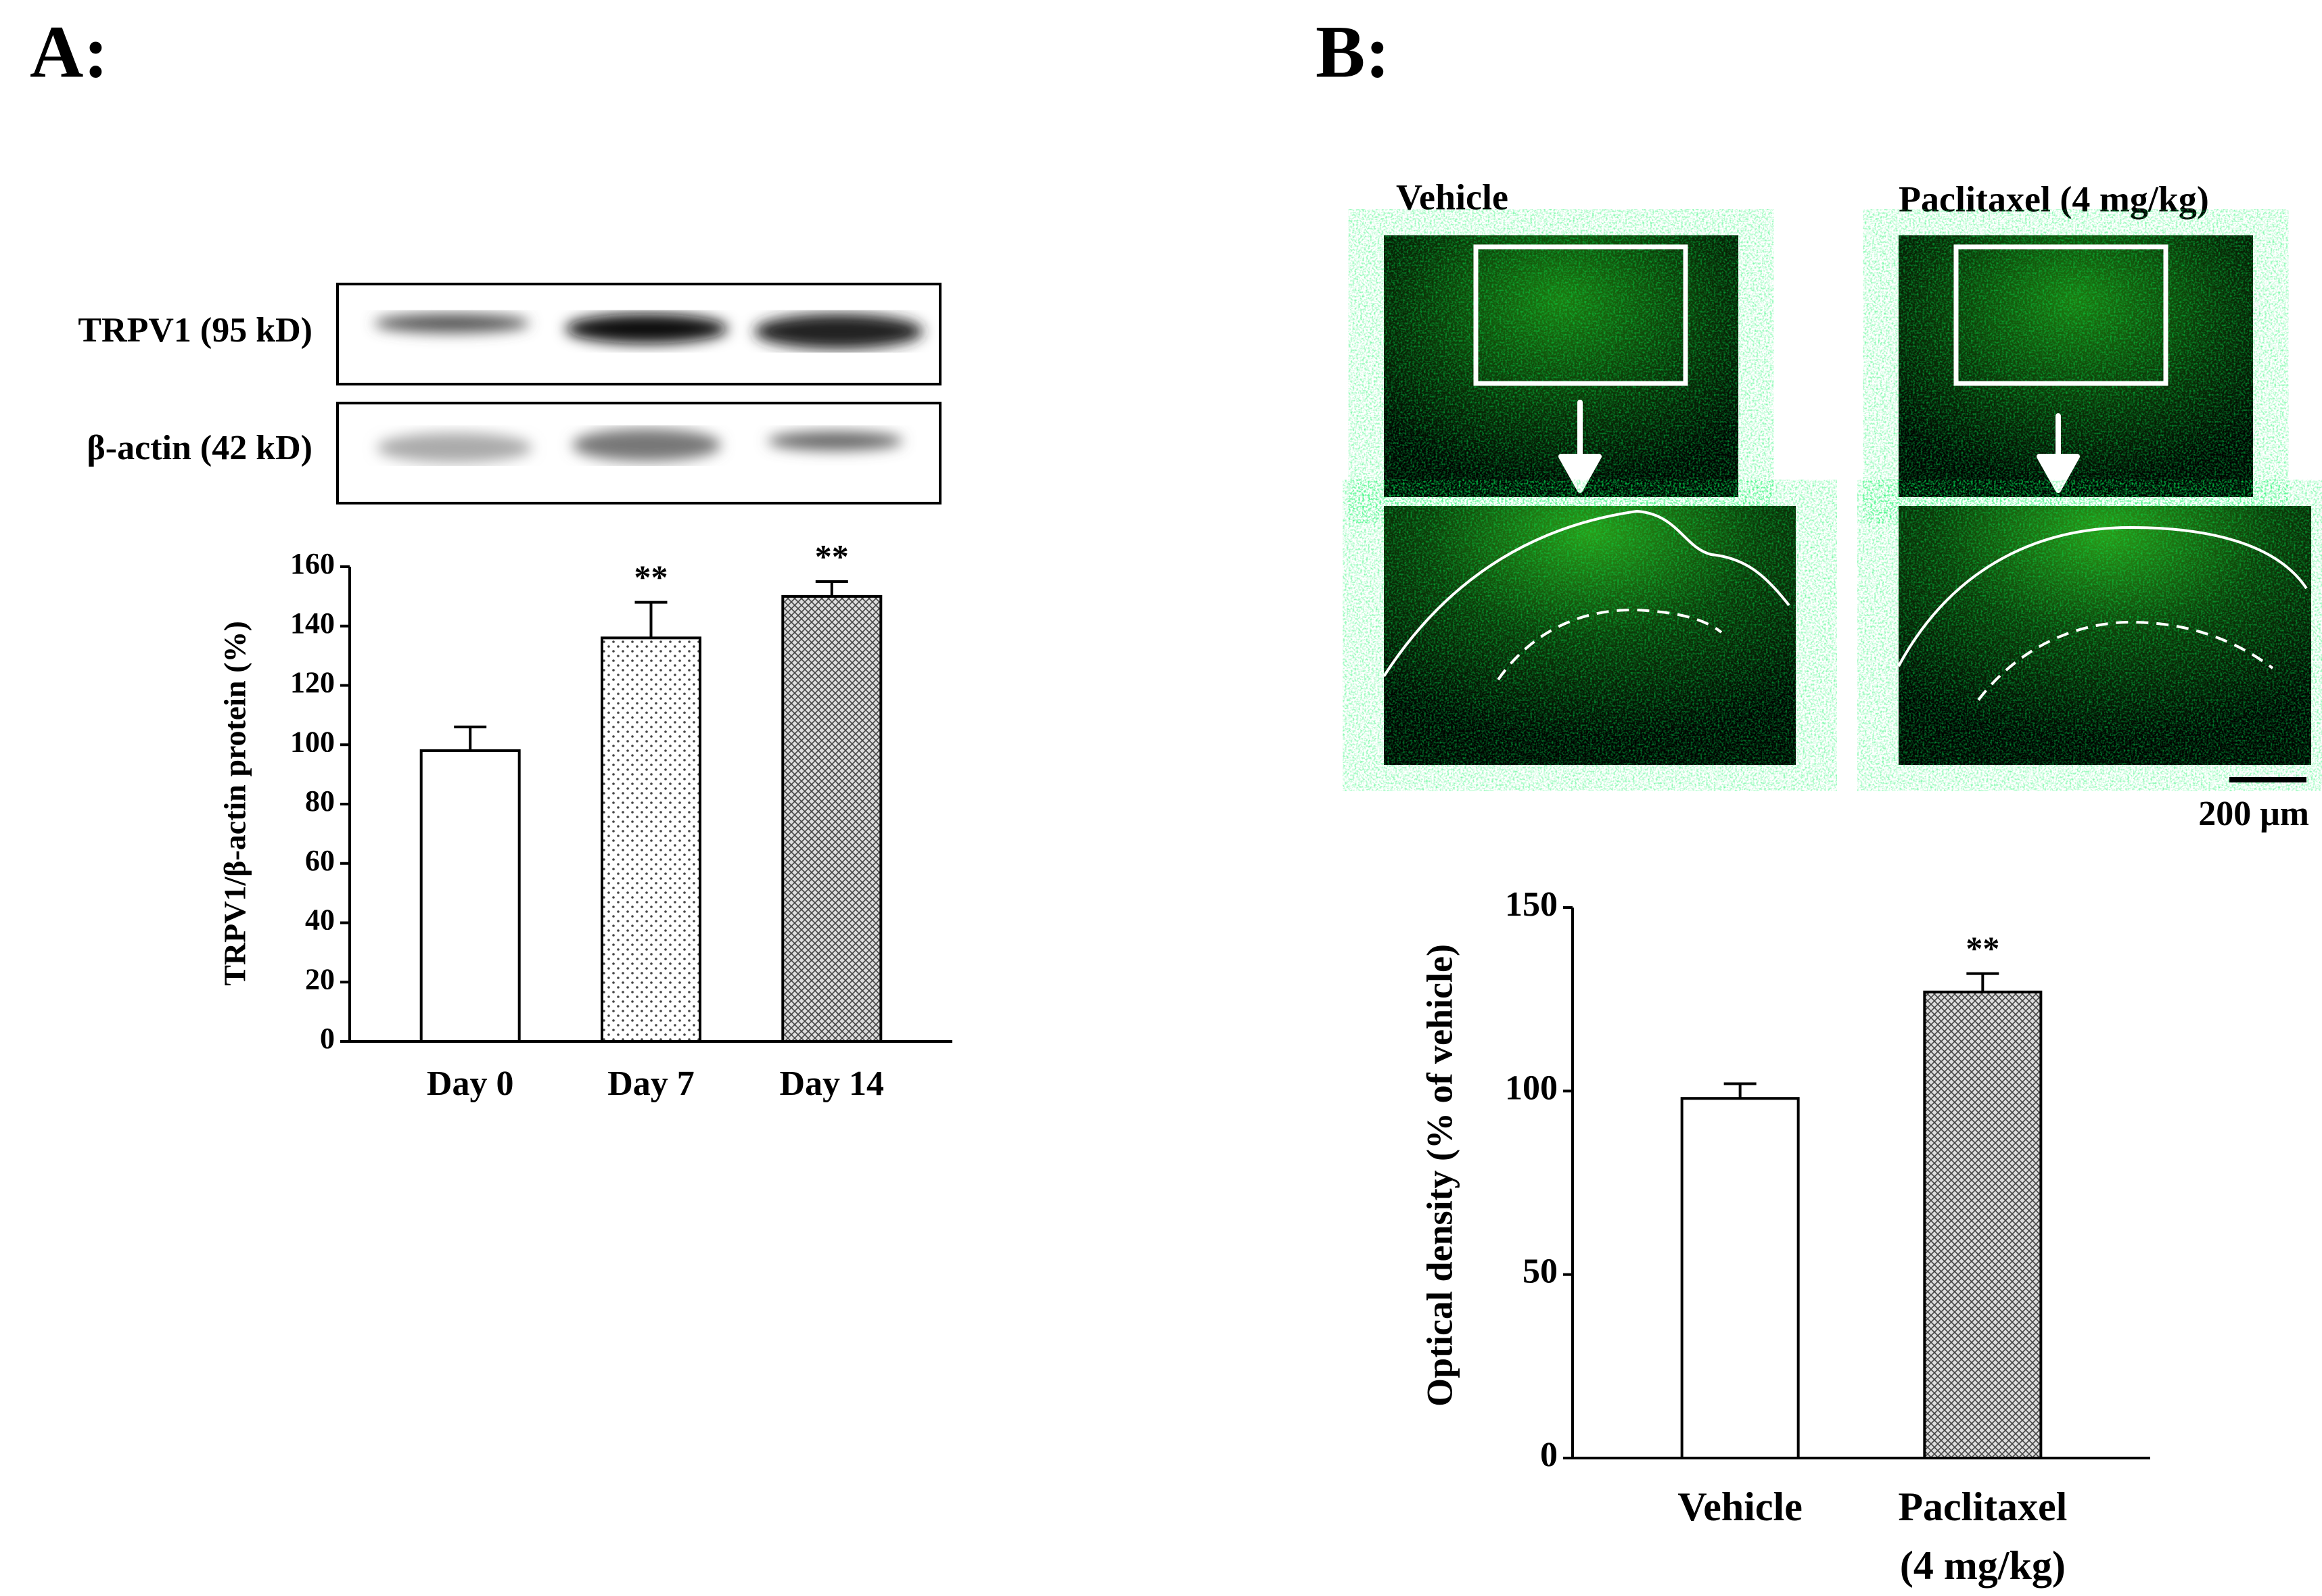 The width and height of the screenshot is (2322, 1596). What do you see at coordinates (320, 801) in the screenshot?
I see `y-tick-label: 80` at bounding box center [320, 801].